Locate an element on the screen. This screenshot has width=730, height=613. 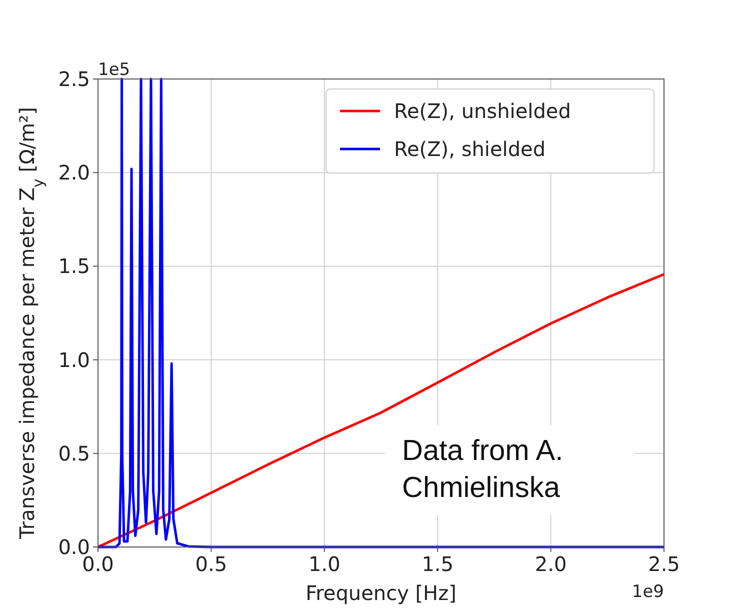
annotation: Data from A. Chmielinska is located at coordinates (483, 469).